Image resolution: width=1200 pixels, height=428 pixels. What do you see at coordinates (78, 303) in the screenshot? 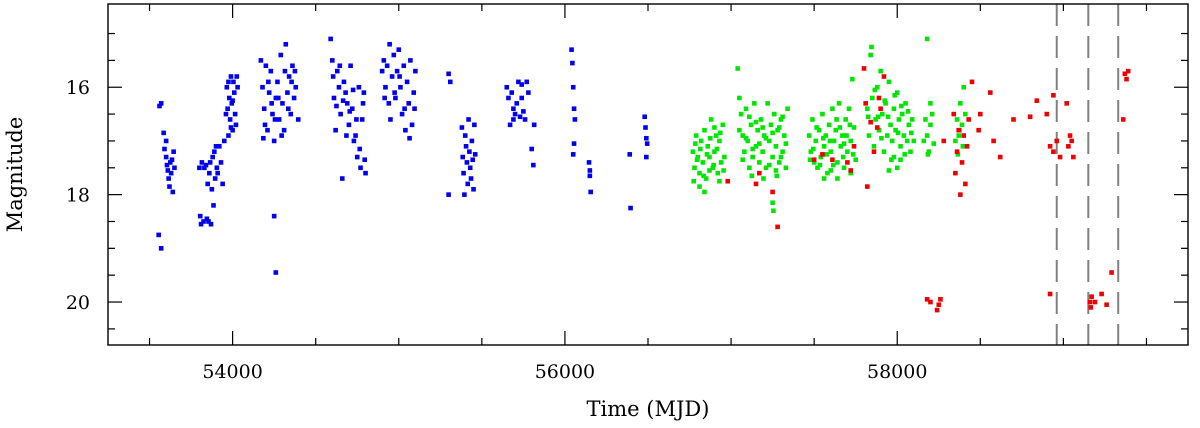
I see `y-tick-label: 20` at bounding box center [78, 303].